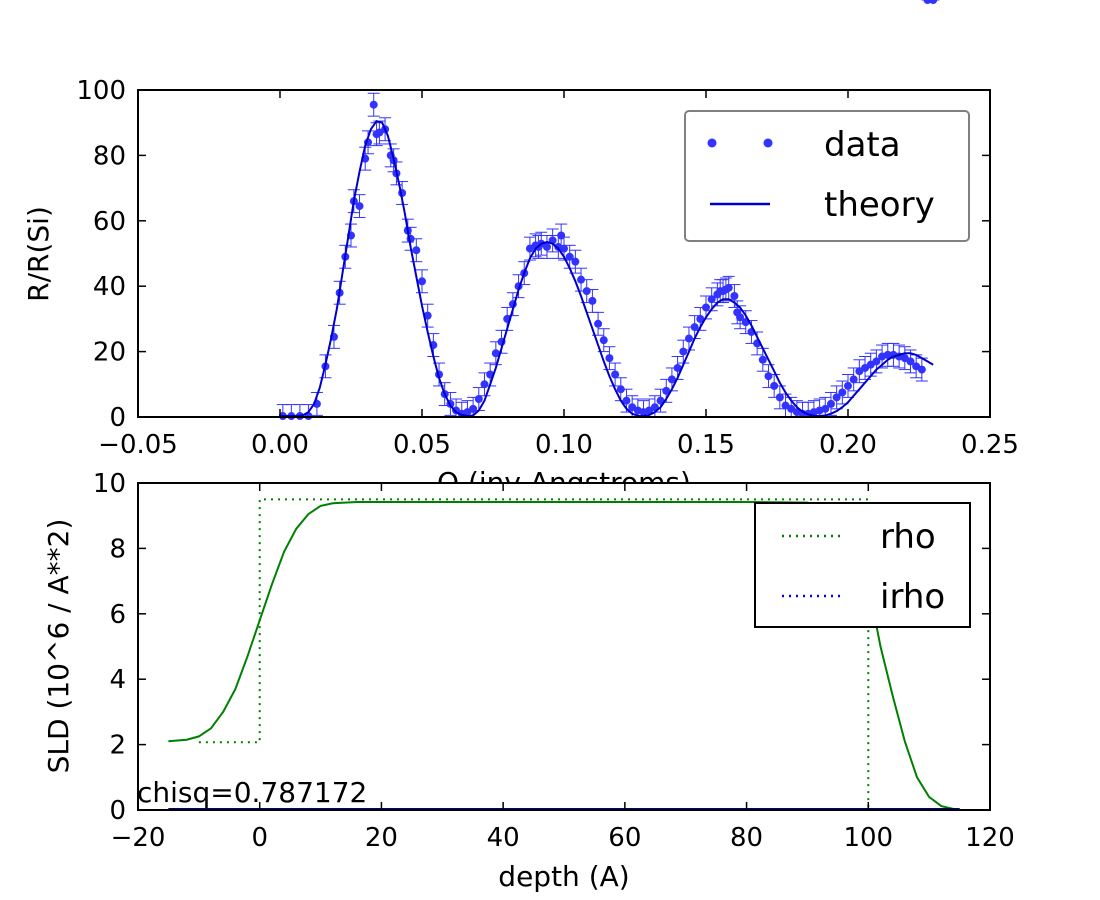 The image size is (1100, 900). What do you see at coordinates (381, 838) in the screenshot?
I see `x-tick-label: 20` at bounding box center [381, 838].